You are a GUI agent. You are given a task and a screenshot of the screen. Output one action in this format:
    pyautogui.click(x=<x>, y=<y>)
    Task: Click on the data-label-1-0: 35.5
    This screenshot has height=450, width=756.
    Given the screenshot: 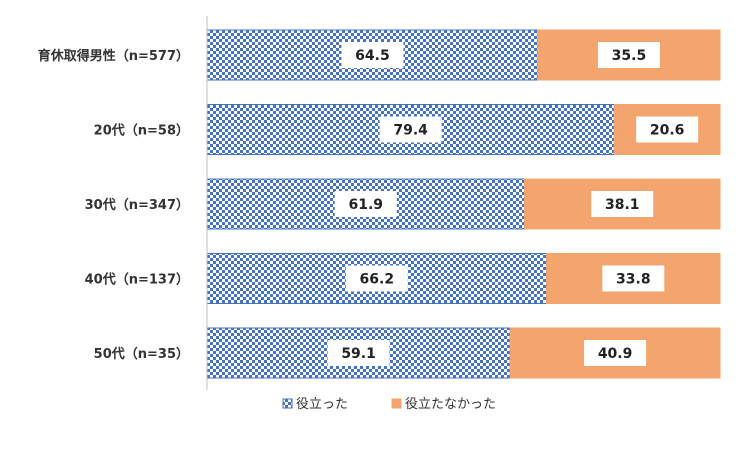 What is the action you would take?
    pyautogui.click(x=629, y=56)
    